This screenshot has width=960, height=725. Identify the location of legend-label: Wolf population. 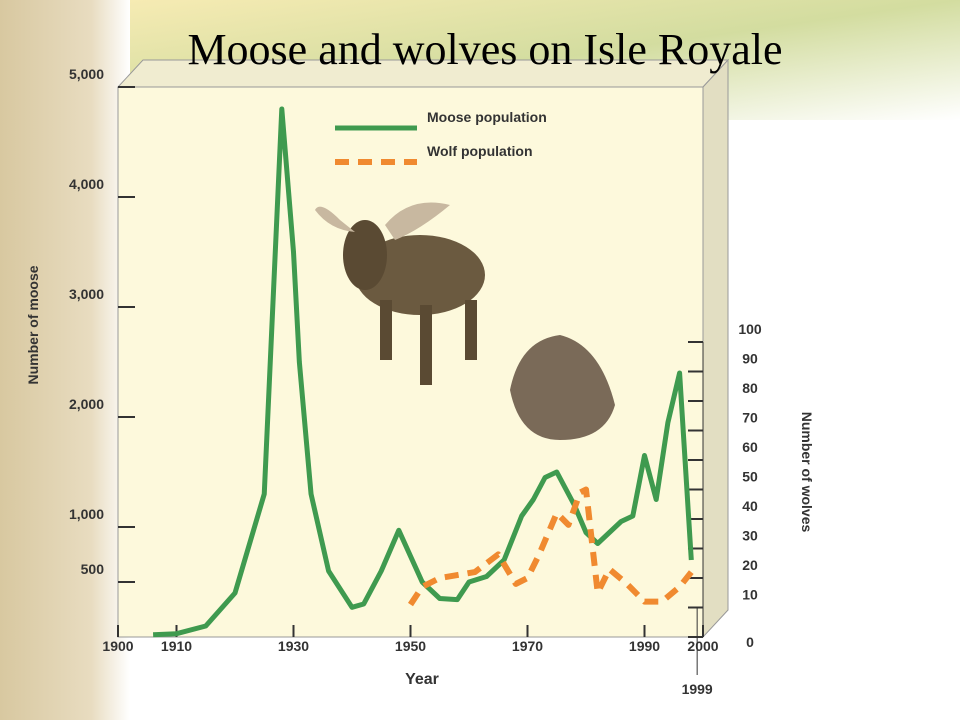
(480, 151).